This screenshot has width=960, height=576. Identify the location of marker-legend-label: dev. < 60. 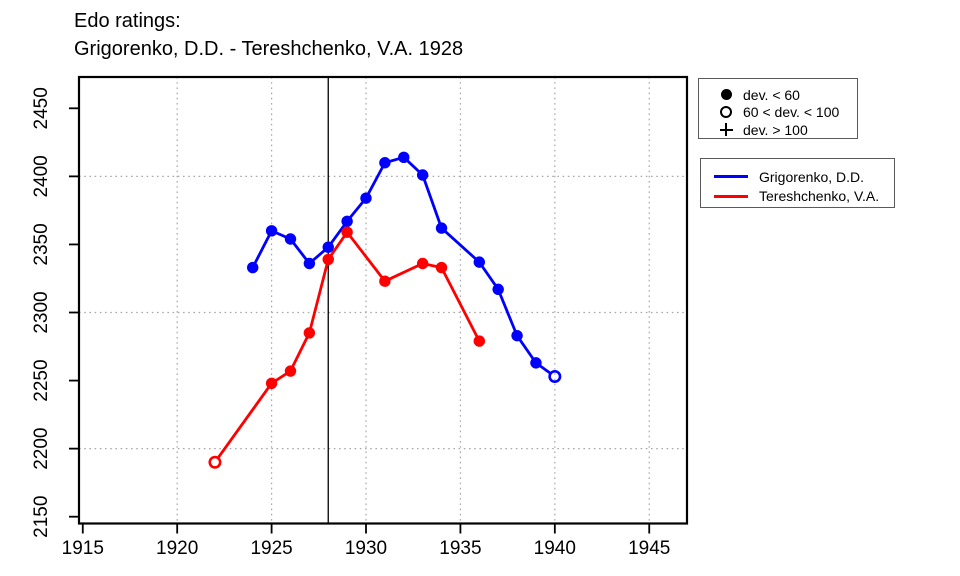
(771, 94).